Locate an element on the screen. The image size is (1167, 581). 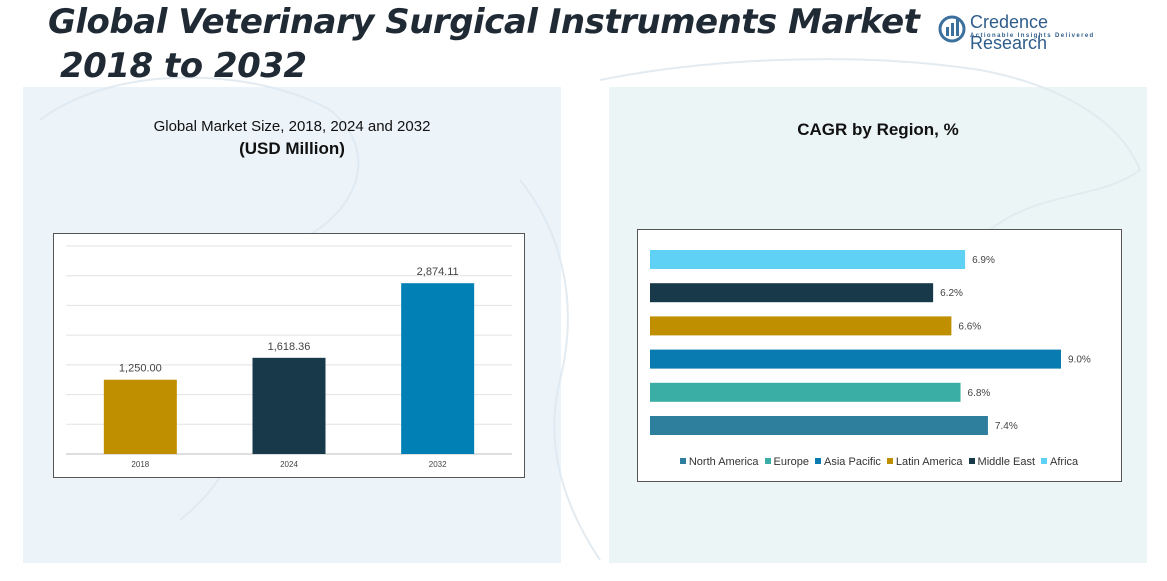
legend-label: Latin America is located at coordinates (929, 462).